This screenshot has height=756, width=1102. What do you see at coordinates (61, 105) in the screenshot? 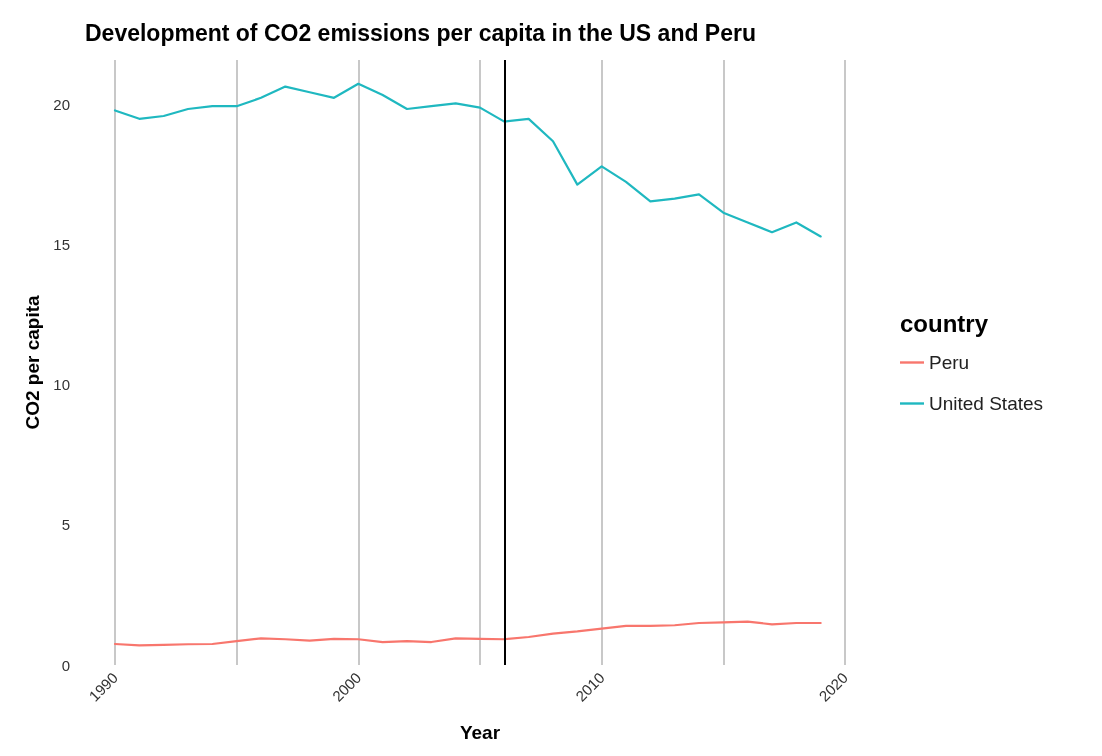
I see `y-tick-label: 20` at bounding box center [61, 105].